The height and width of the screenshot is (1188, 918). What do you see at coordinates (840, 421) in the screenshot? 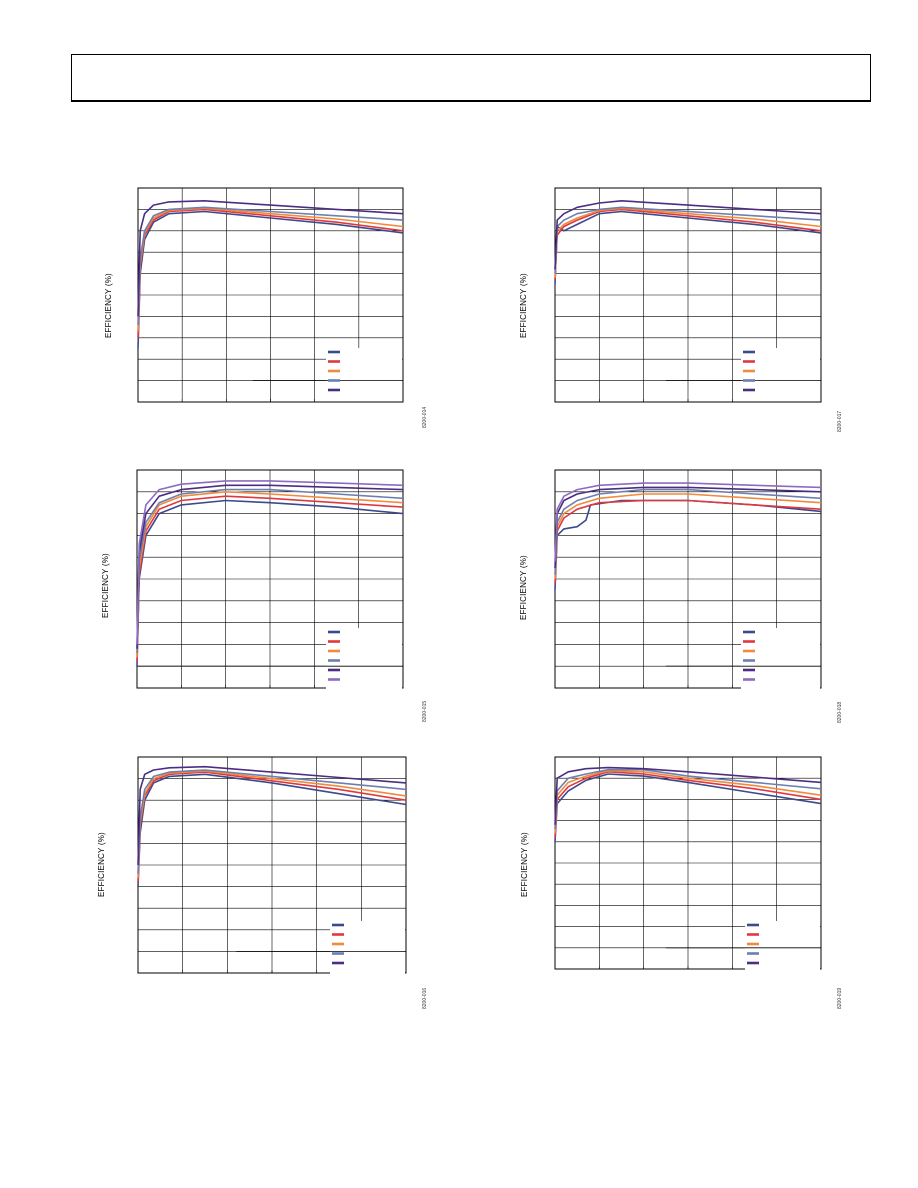
I see `figure-code: 8200-017` at bounding box center [840, 421].